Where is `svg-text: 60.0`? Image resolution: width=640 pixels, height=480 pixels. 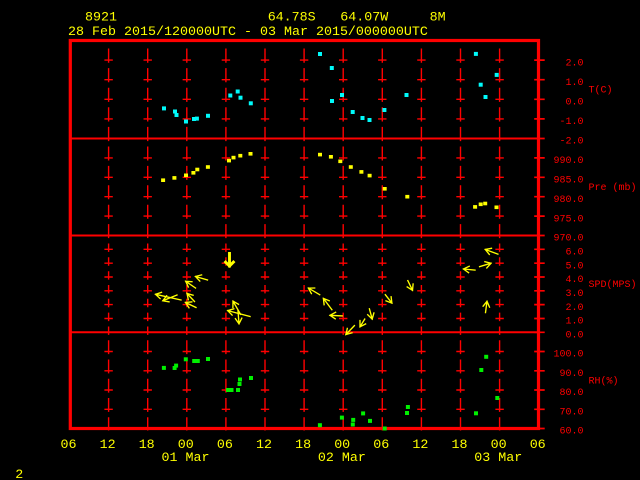 svg-text: 60.0 is located at coordinates (571, 432).